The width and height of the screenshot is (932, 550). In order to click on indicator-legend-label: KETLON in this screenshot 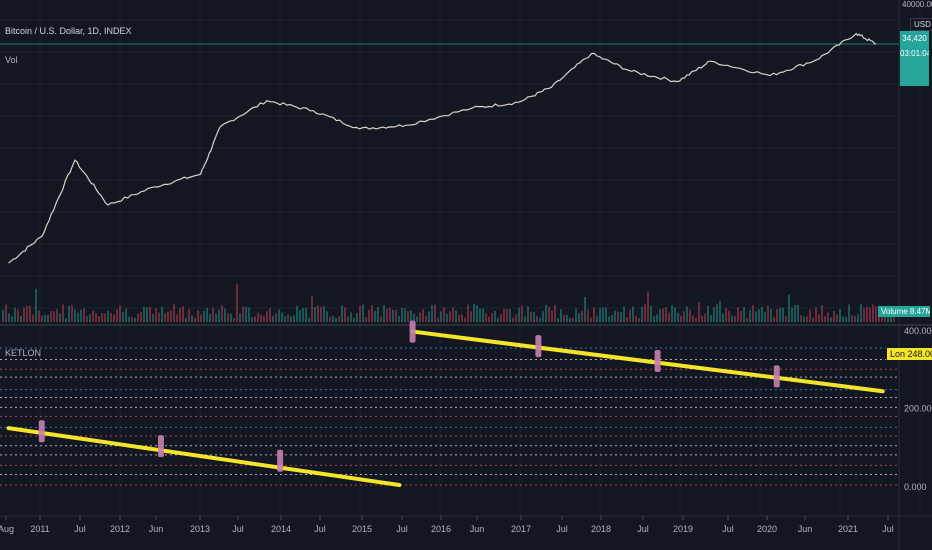, I will do `click(23, 353)`.